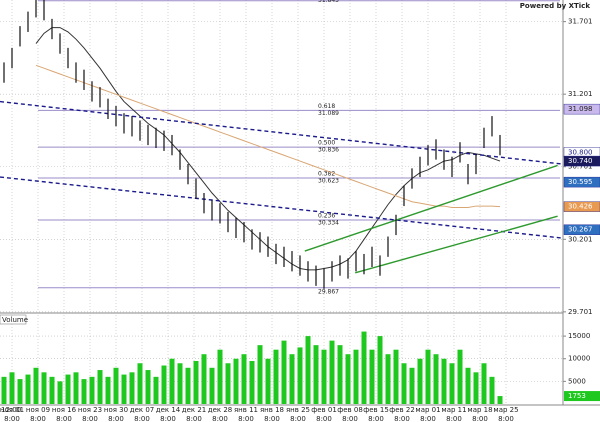 The width and height of the screenshot is (600, 422). Describe the element at coordinates (427, 410) in the screenshot. I see `x-tick-label: мар 01` at that location.